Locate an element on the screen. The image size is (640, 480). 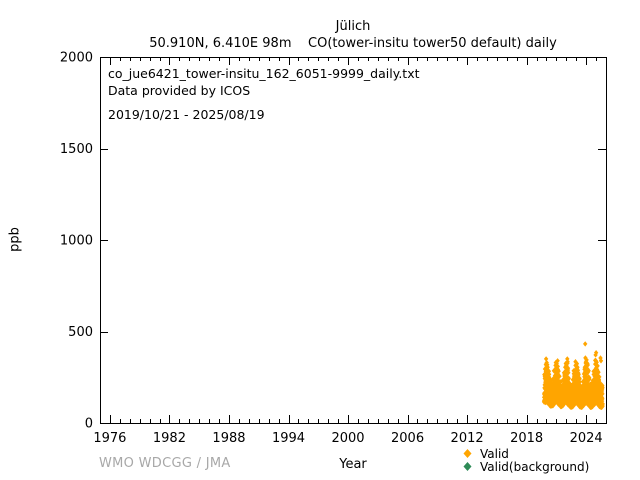
x-tick-label: 2006 is located at coordinates (407, 438).